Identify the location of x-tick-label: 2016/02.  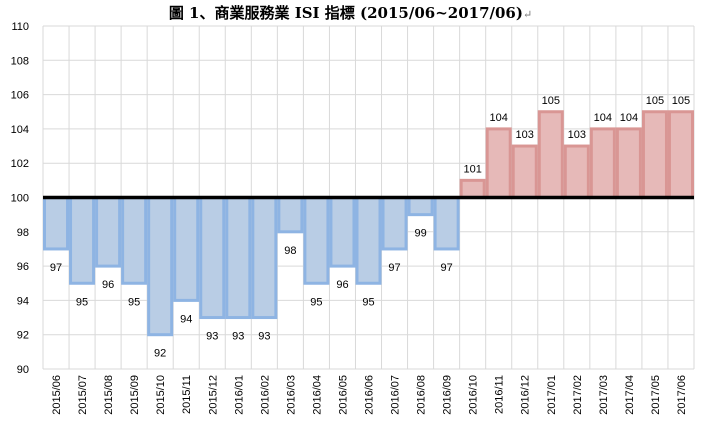
(265, 395).